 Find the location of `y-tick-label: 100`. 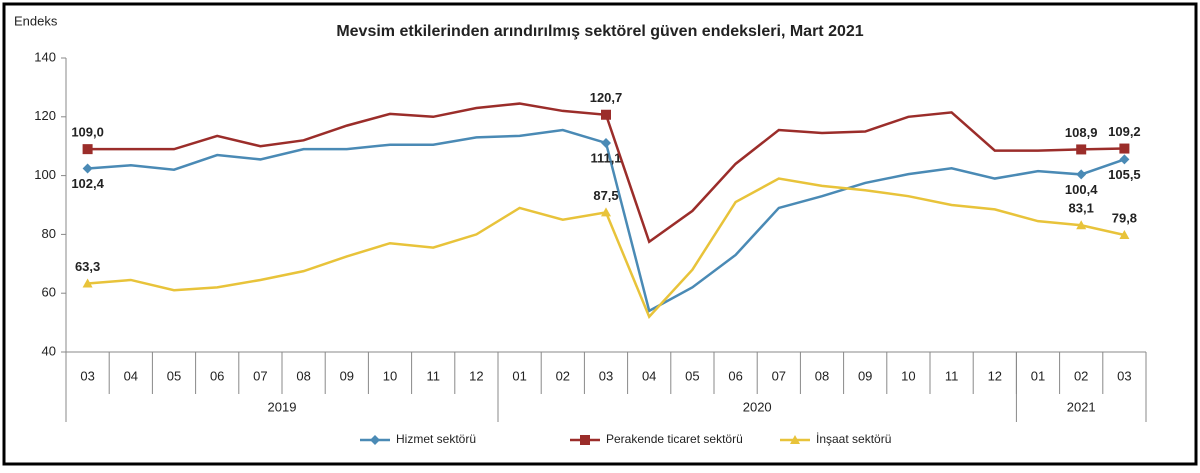

y-tick-label: 100 is located at coordinates (45, 174).